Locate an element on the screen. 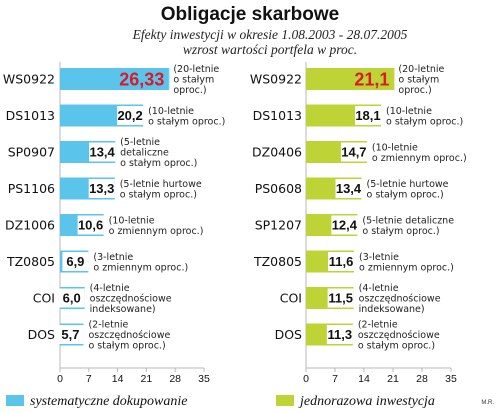 Image resolution: width=500 pixels, height=412 pixels. legend-label-1: systematyczne dokupowanie is located at coordinates (108, 401).